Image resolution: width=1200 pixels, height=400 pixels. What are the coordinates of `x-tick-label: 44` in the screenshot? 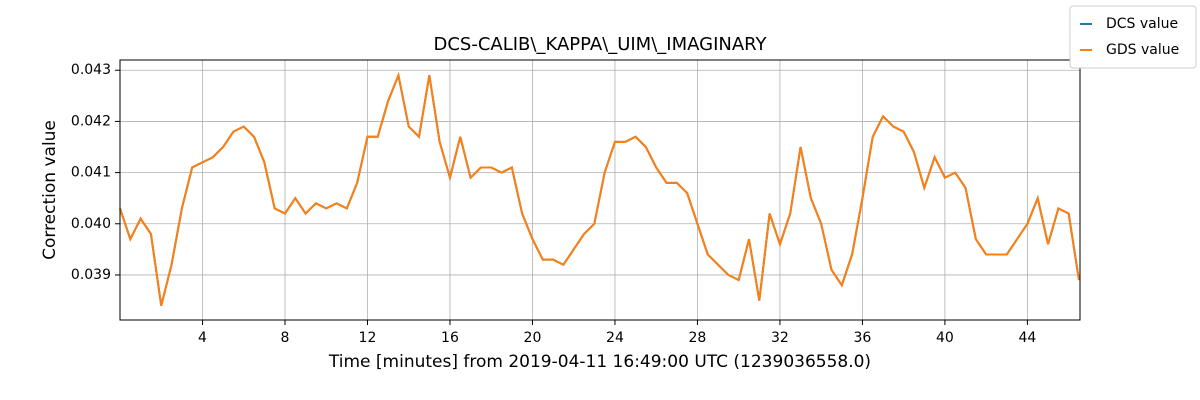 It's located at (1027, 338).